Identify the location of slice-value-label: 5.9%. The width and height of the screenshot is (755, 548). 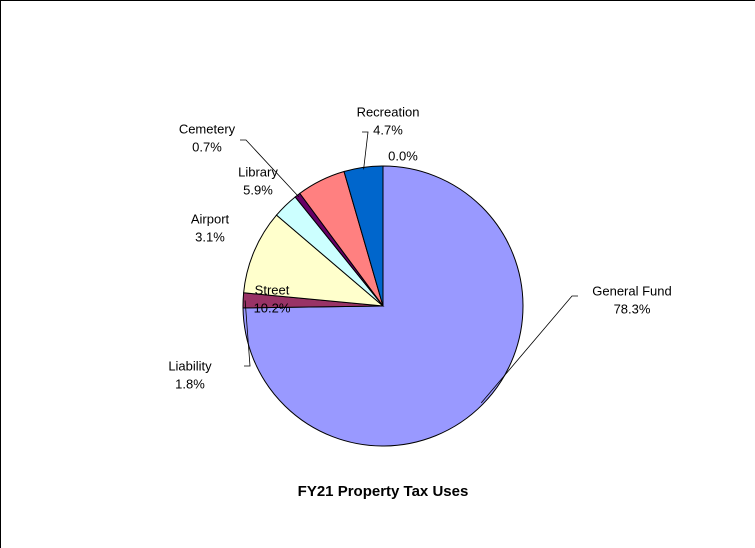
(258, 189).